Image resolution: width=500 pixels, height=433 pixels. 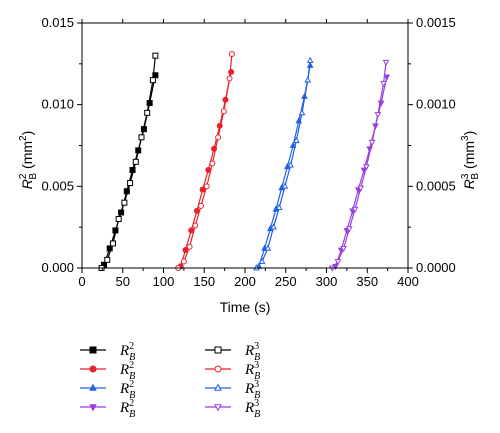 What do you see at coordinates (27, 184) in the screenshot?
I see `y-left-title-base: R` at bounding box center [27, 184].